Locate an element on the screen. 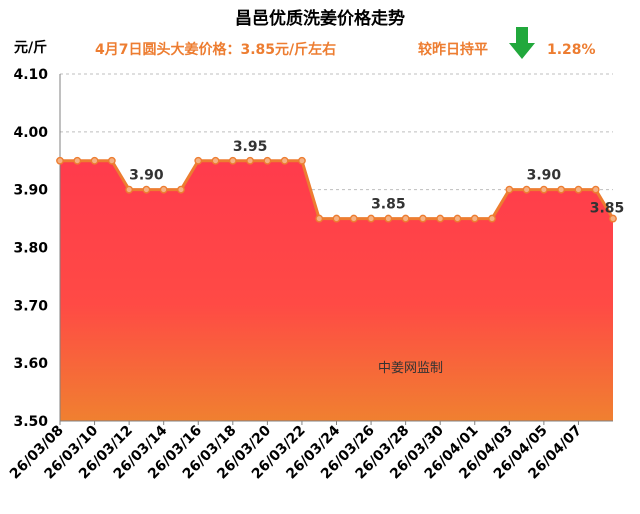 The image size is (640, 514). comparison-percent: 1.28% is located at coordinates (571, 50).